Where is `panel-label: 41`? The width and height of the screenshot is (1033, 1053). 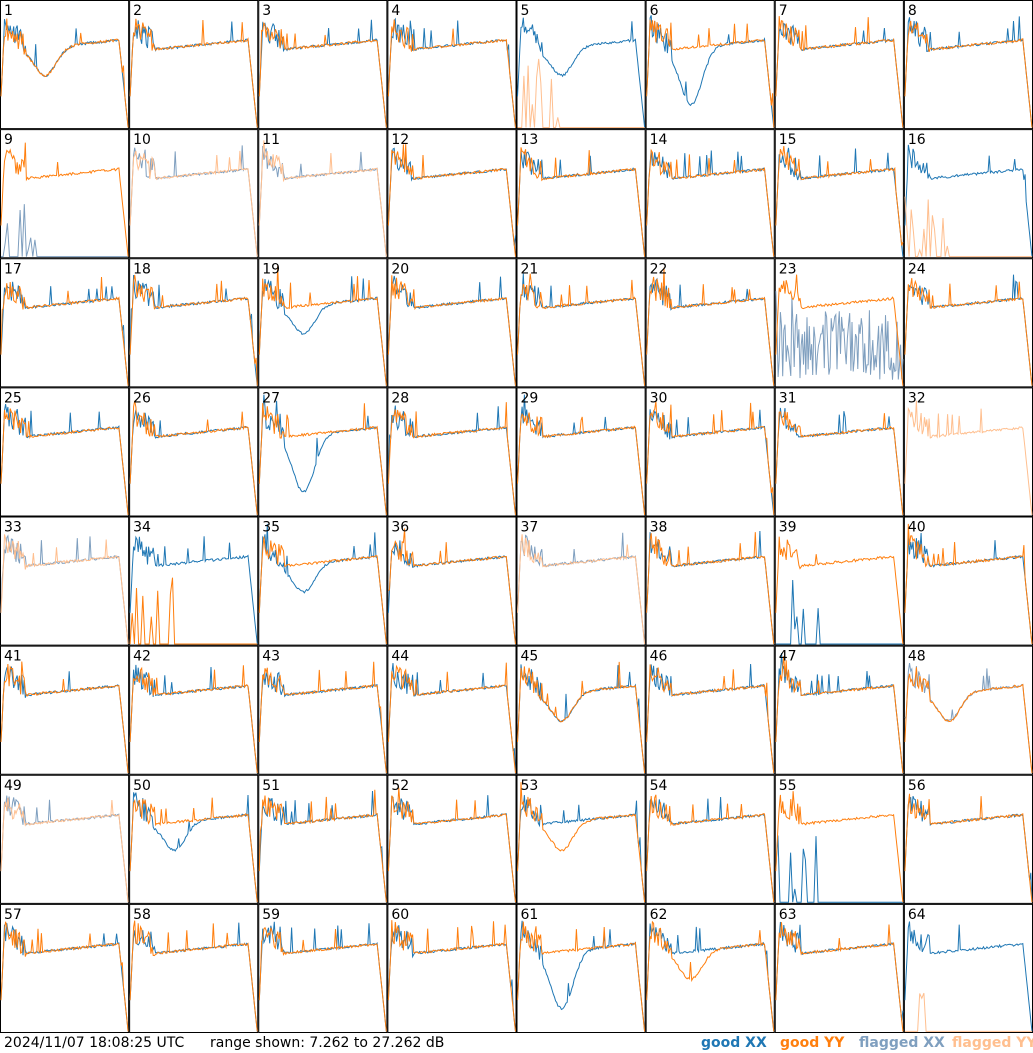 panel-label: 41 is located at coordinates (13, 657).